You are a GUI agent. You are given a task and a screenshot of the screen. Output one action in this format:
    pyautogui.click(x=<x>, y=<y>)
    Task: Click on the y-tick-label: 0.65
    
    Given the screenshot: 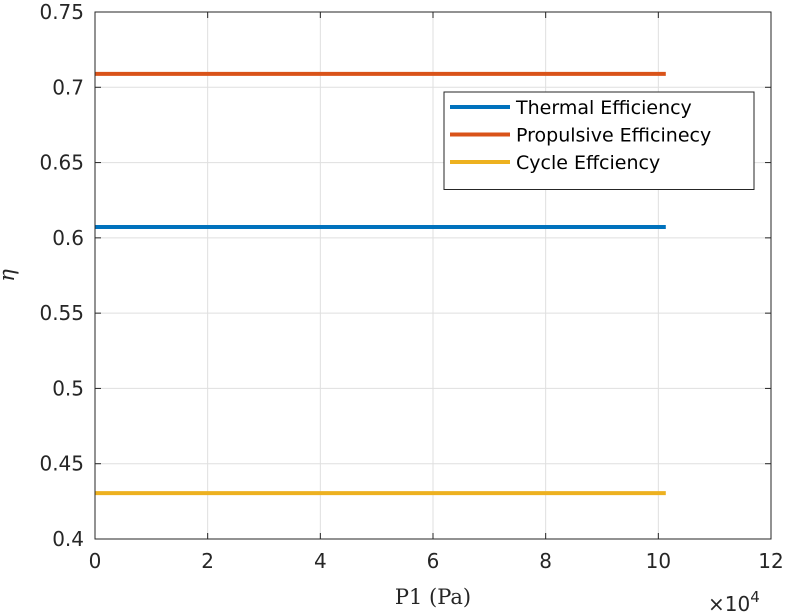 What is the action you would take?
    pyautogui.click(x=61, y=163)
    